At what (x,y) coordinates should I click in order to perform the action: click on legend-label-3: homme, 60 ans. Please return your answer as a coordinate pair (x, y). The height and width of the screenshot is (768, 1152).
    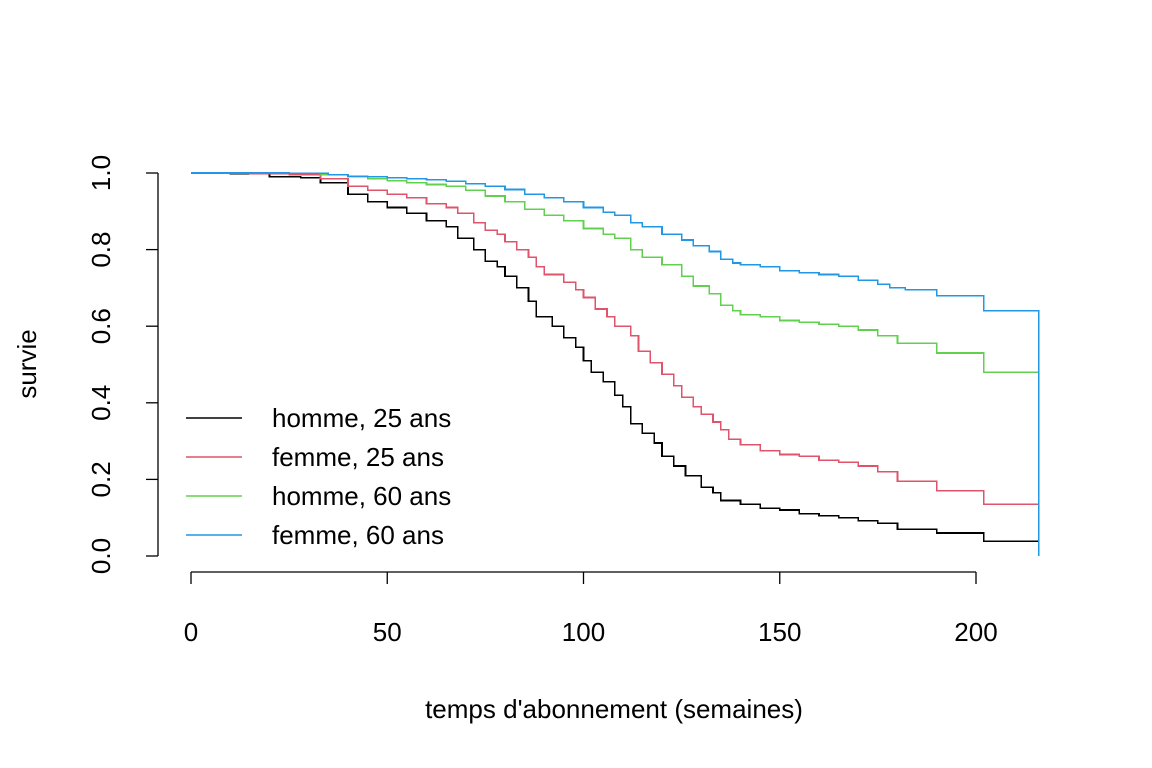
    Looking at the image, I should click on (361, 496).